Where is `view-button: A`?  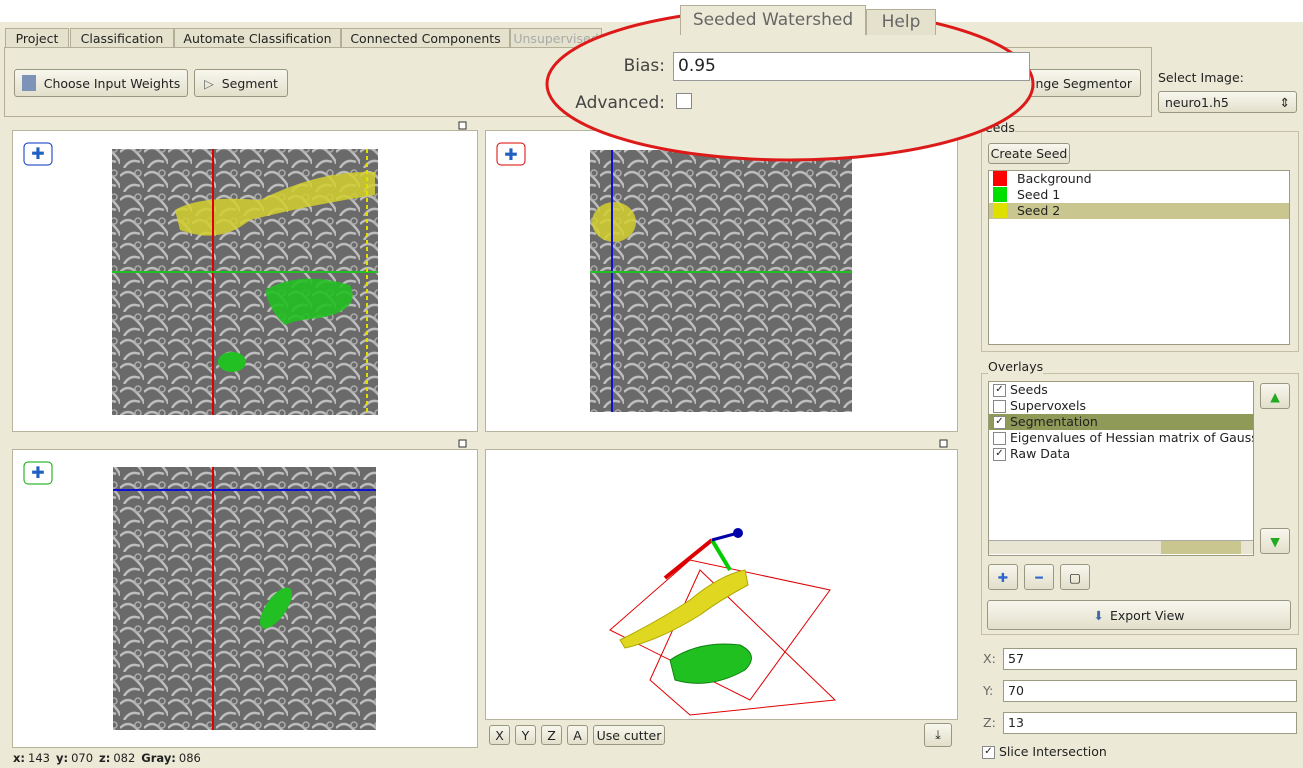
view-button: A is located at coordinates (577, 735).